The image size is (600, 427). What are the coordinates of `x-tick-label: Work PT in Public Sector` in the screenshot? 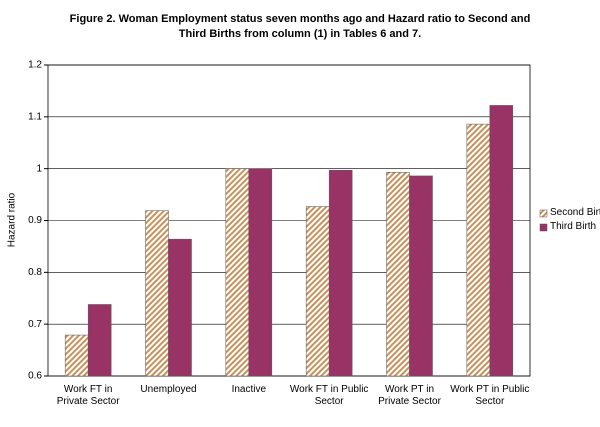 It's located at (490, 395).